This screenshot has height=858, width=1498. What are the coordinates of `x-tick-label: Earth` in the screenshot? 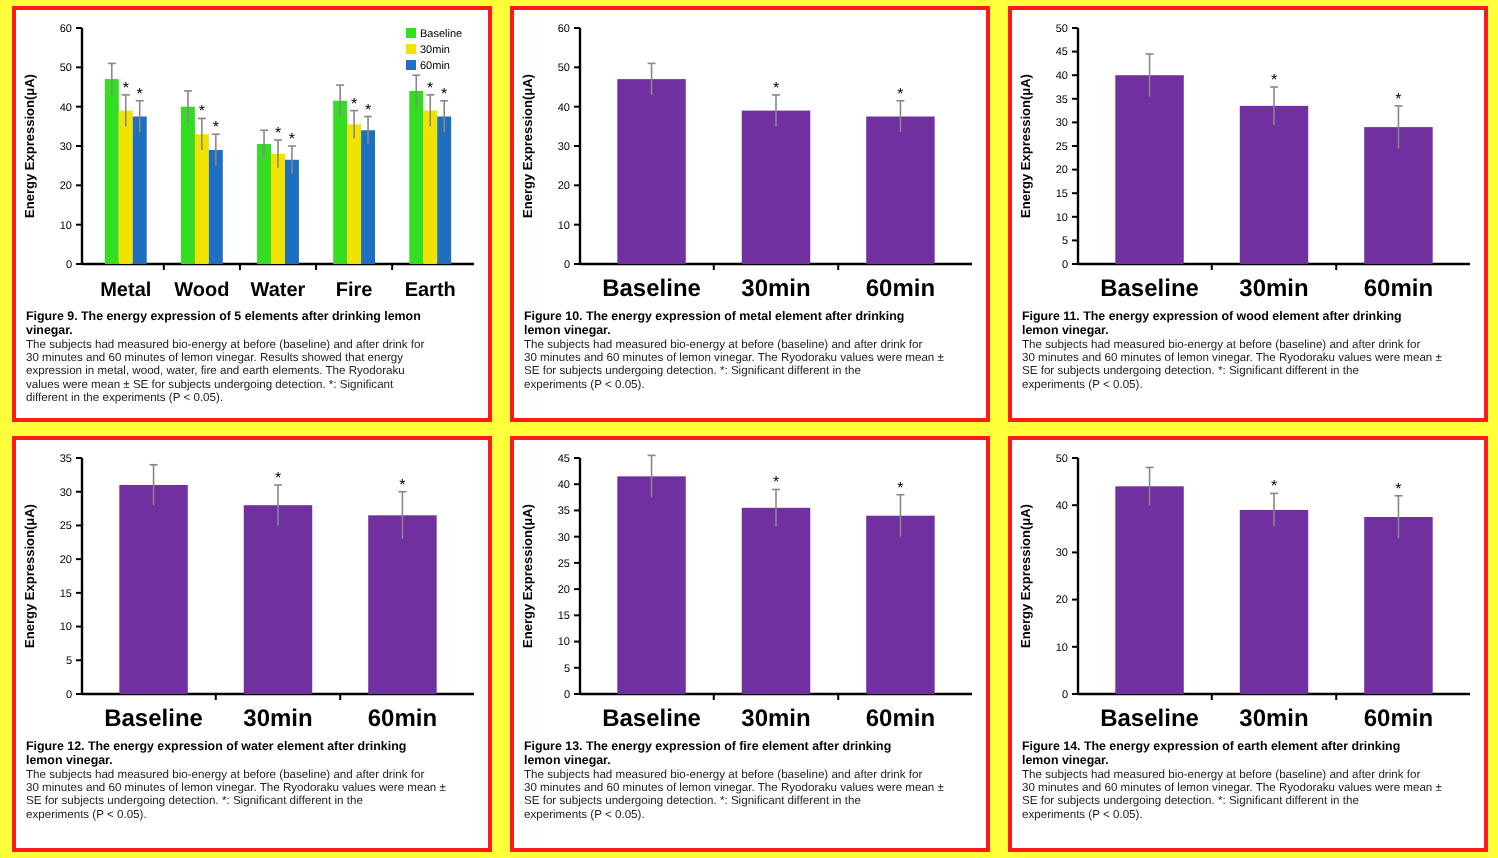 It's located at (430, 291).